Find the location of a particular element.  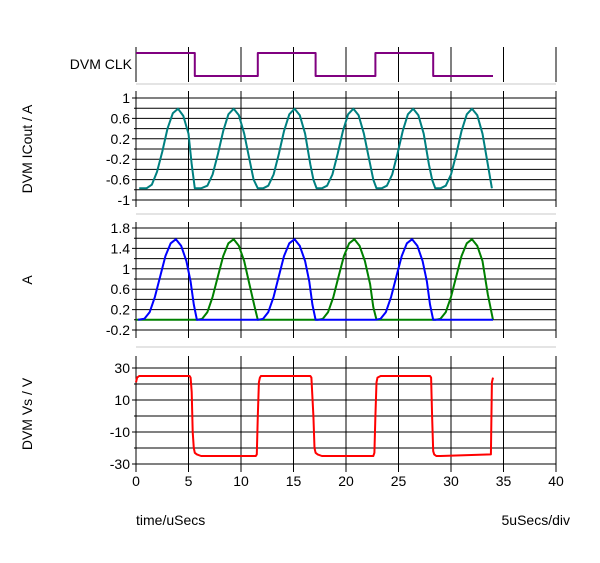

x-tick-label: 20 is located at coordinates (346, 481).